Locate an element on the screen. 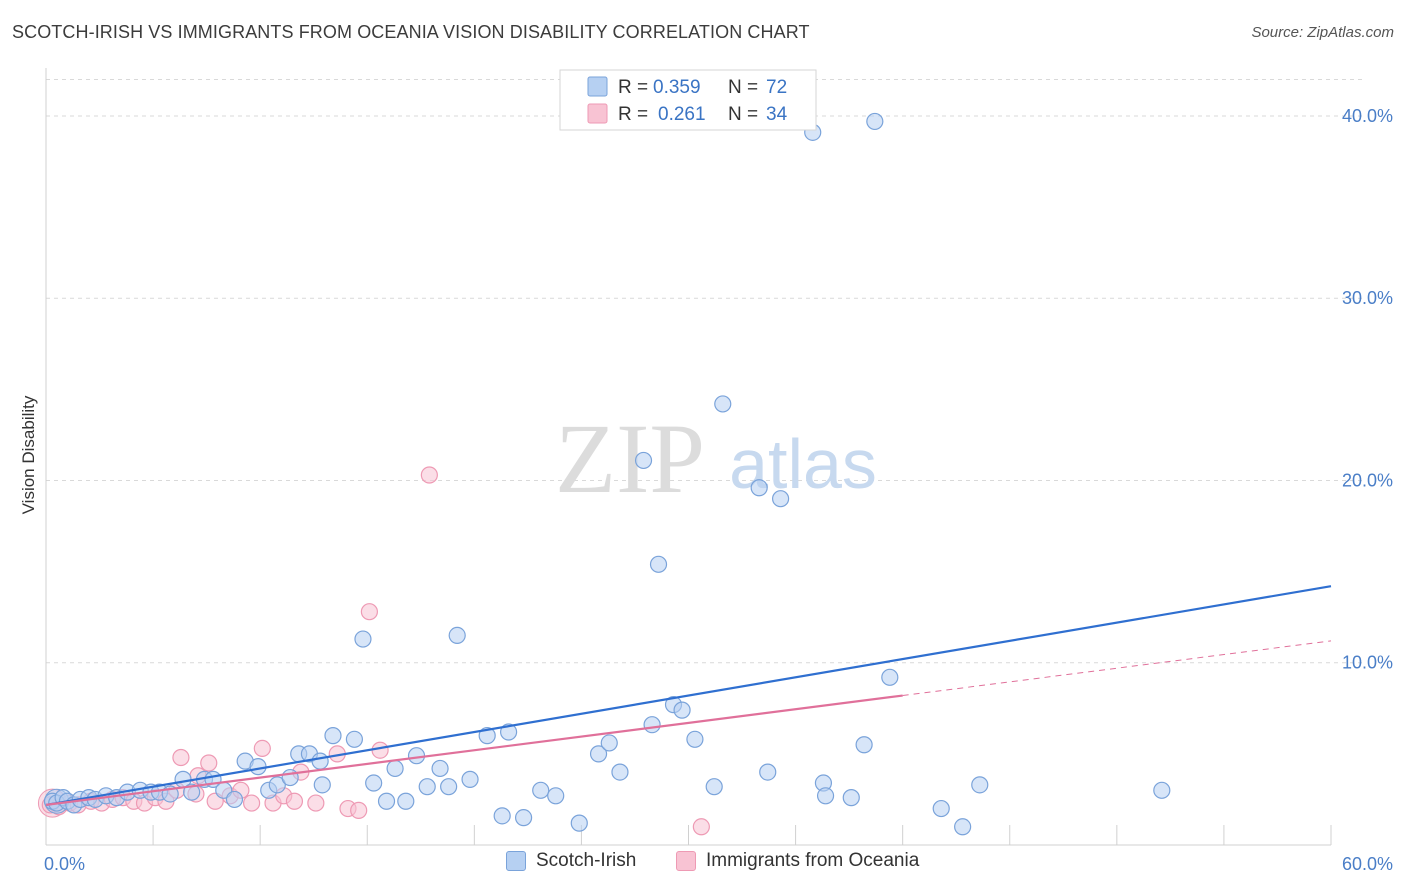  legend-n-label-1: N = is located at coordinates (743, 87).